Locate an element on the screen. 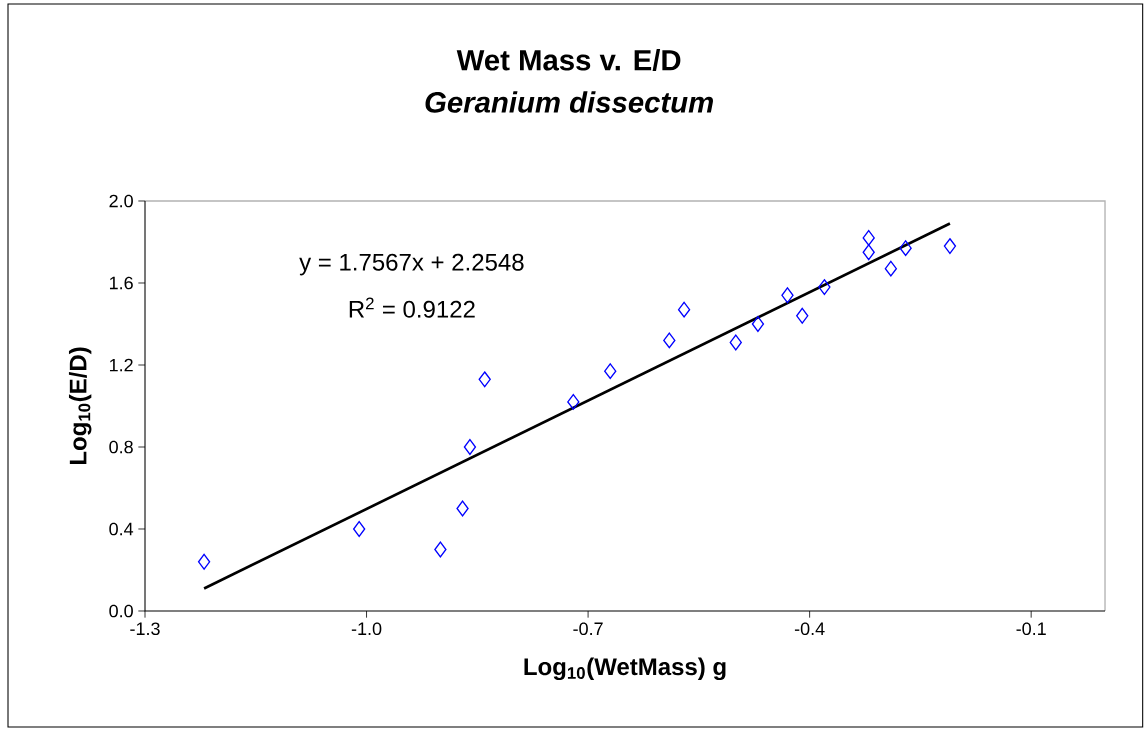  x-tick-label: -1.3 is located at coordinates (145, 629).